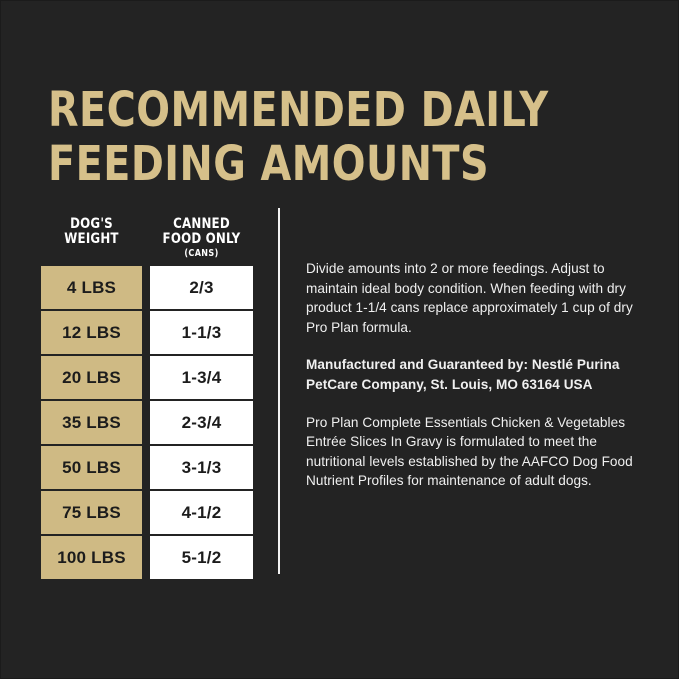  I want to click on column-header-dogs-weight: DOG'S WEIGHT, so click(91, 227).